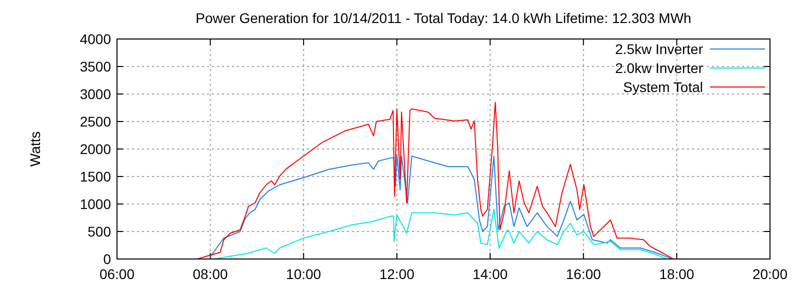  What do you see at coordinates (490, 274) in the screenshot?
I see `x-tick-label: 14:00` at bounding box center [490, 274].